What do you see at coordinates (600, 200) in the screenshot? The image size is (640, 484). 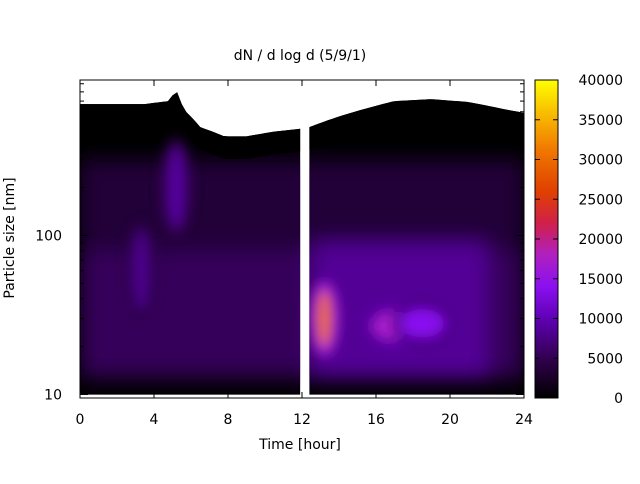 I see `colorbar-tick-label: 25000` at bounding box center [600, 200].